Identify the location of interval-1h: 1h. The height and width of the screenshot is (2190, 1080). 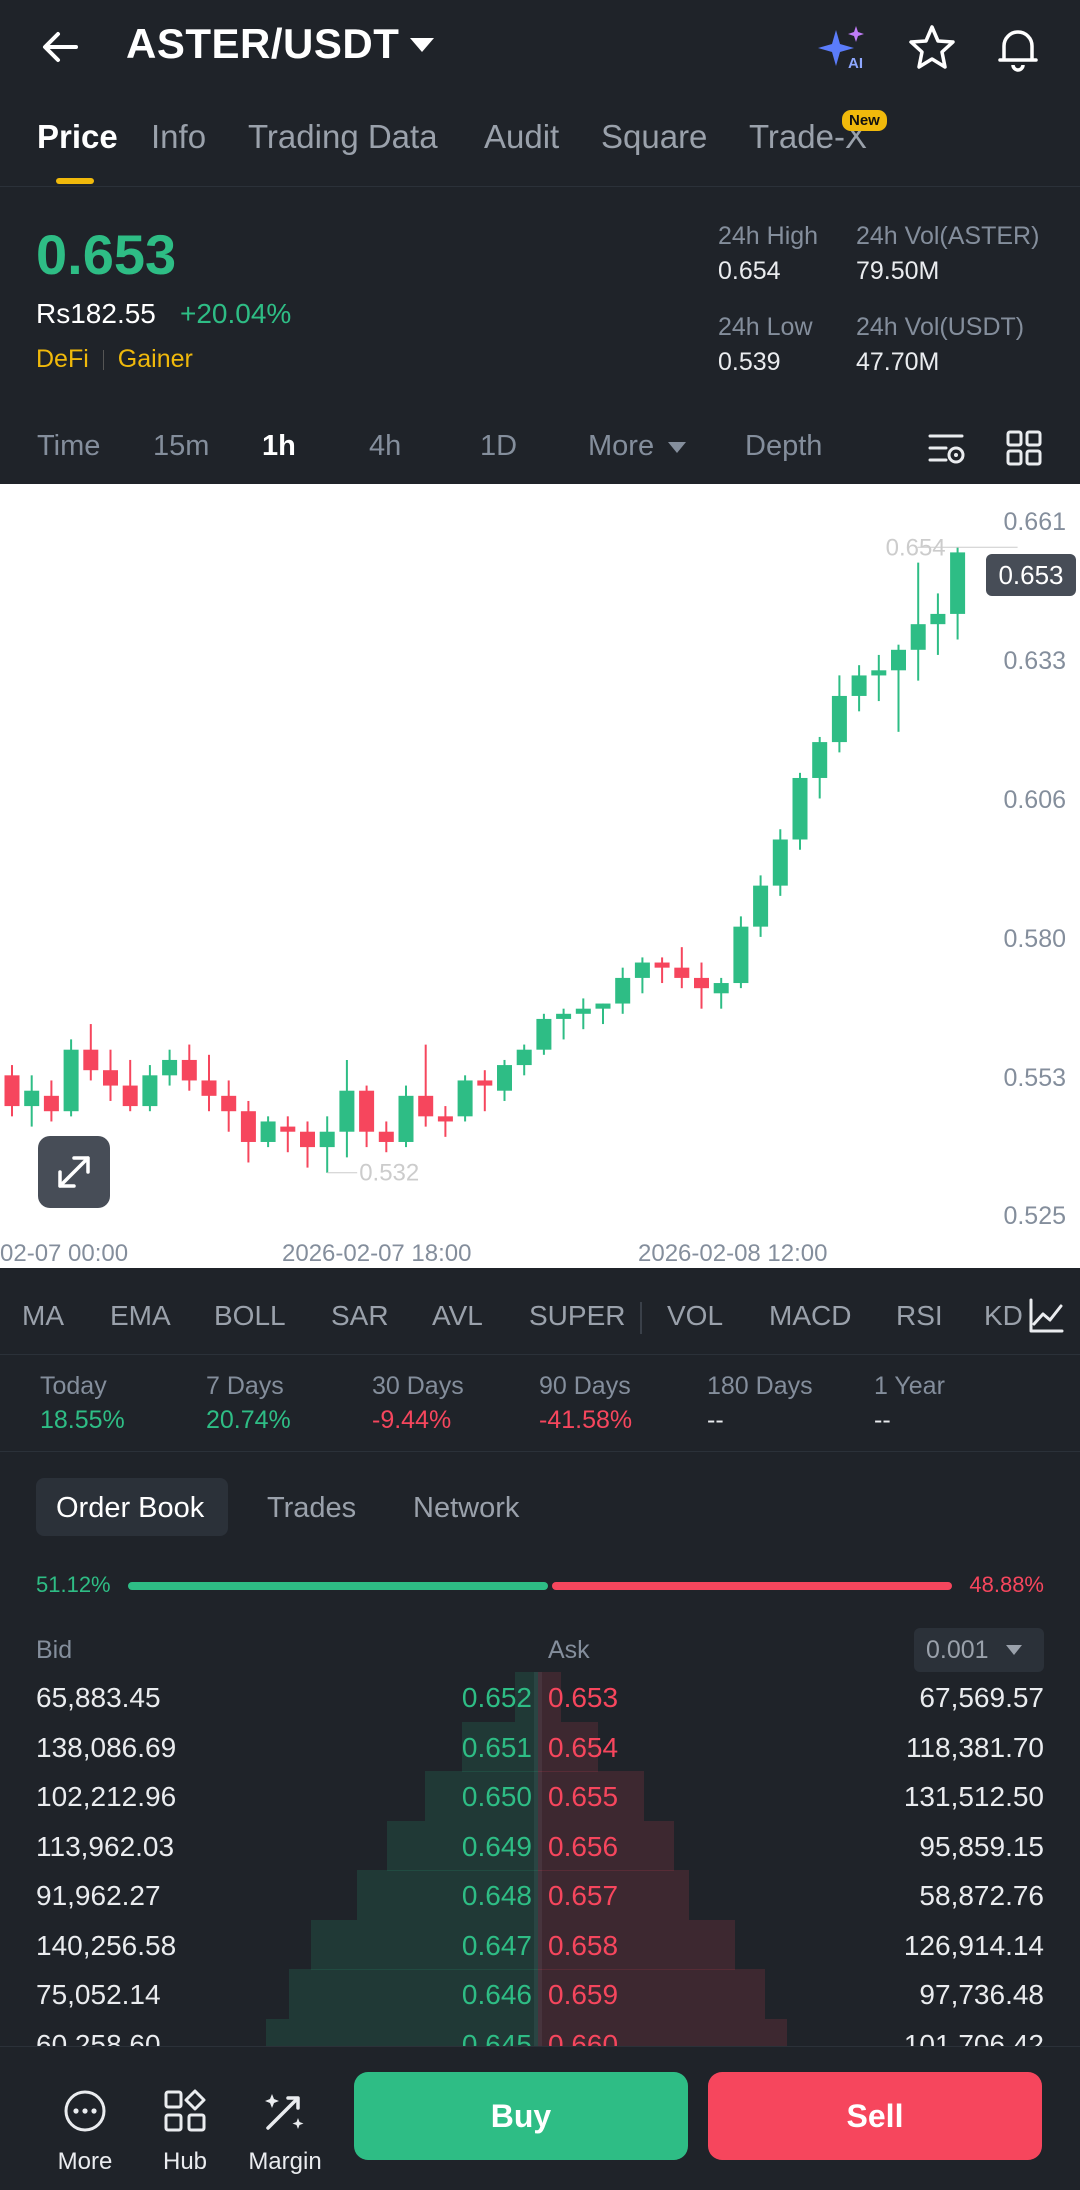
(279, 446).